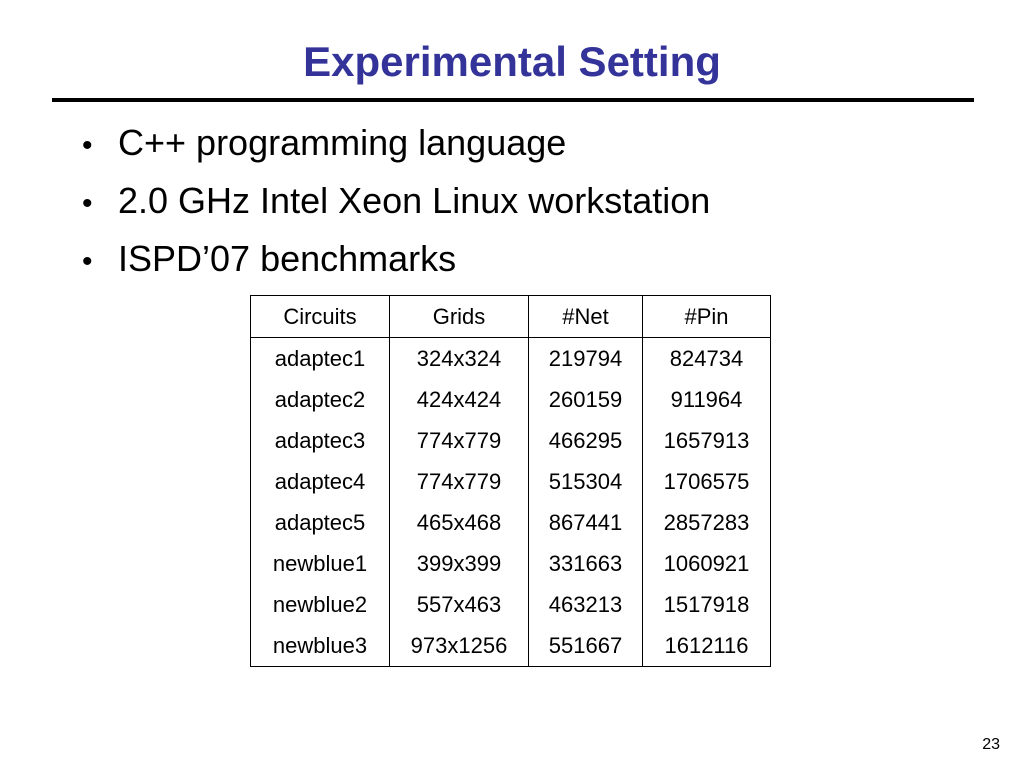 The height and width of the screenshot is (768, 1024). I want to click on cell-circuit: adaptec2, so click(320, 399).